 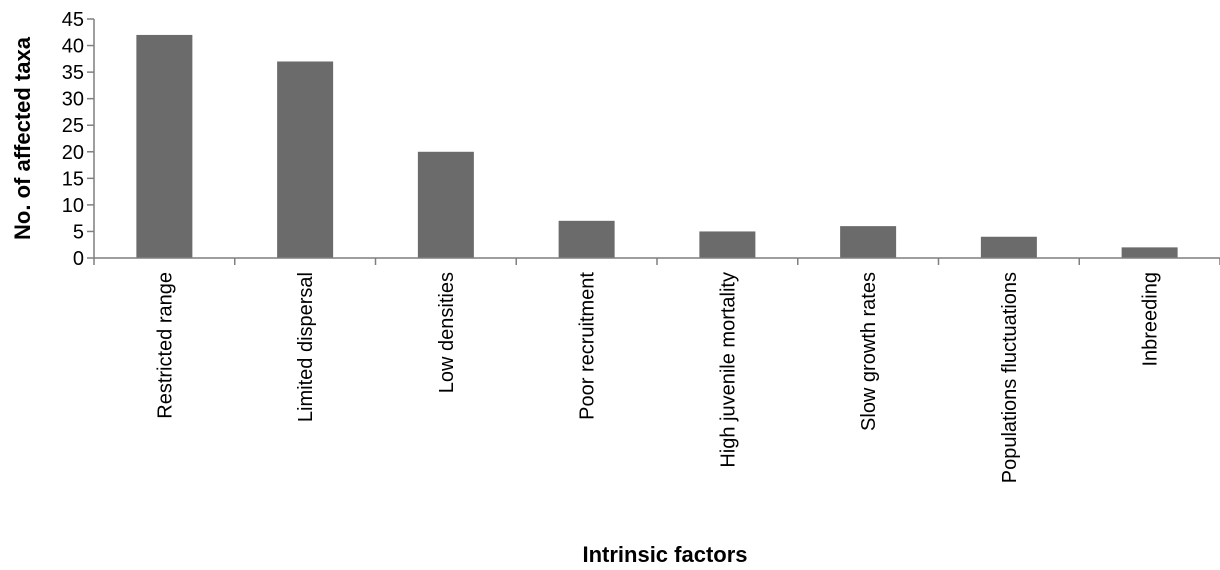 What do you see at coordinates (73, 100) in the screenshot?
I see `y-tick-label: 30` at bounding box center [73, 100].